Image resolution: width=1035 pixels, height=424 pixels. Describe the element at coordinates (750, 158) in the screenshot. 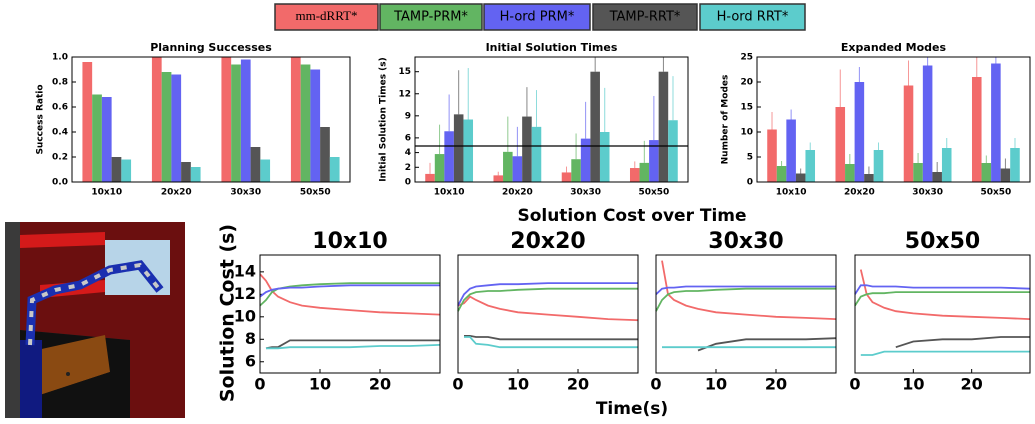

I see `y-tick-label: 5` at that location.